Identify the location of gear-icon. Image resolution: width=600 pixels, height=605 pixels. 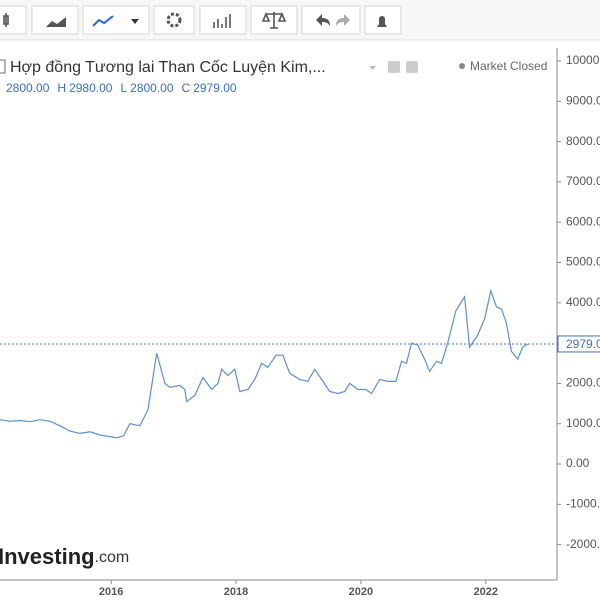
(174, 20).